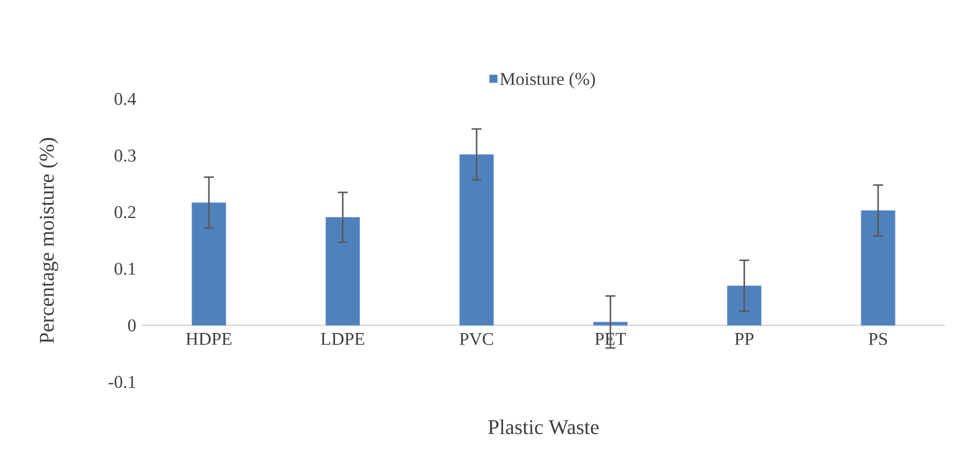 The height and width of the screenshot is (452, 965). What do you see at coordinates (543, 426) in the screenshot?
I see `x-axis-title: Plastic Waste` at bounding box center [543, 426].